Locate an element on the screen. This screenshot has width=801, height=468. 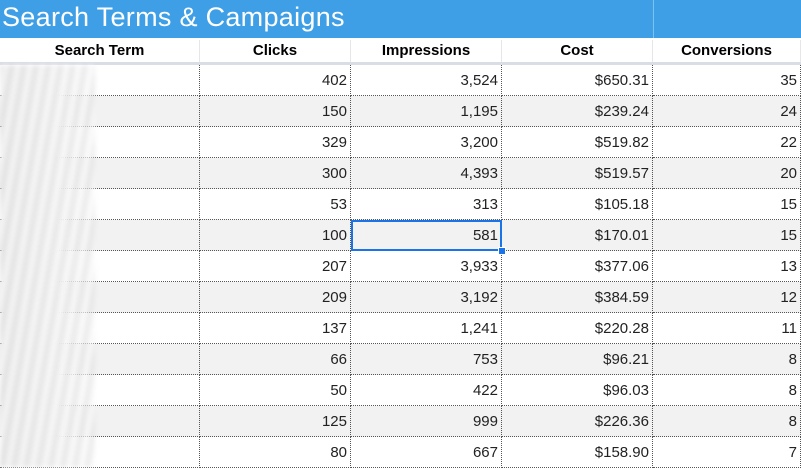
cell-clicks: 209 is located at coordinates (275, 297).